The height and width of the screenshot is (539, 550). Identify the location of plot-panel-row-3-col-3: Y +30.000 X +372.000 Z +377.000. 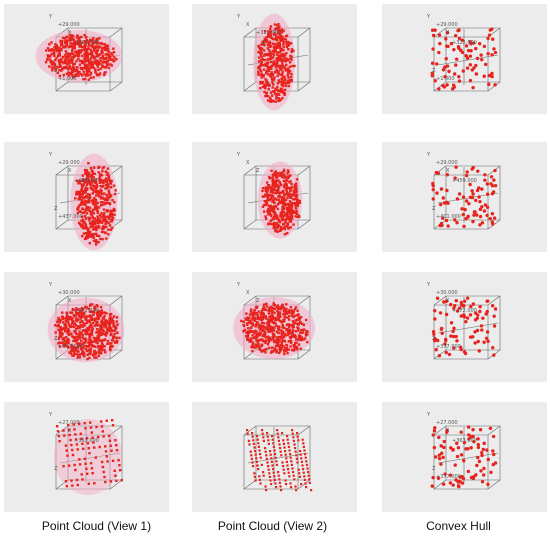
(464, 327).